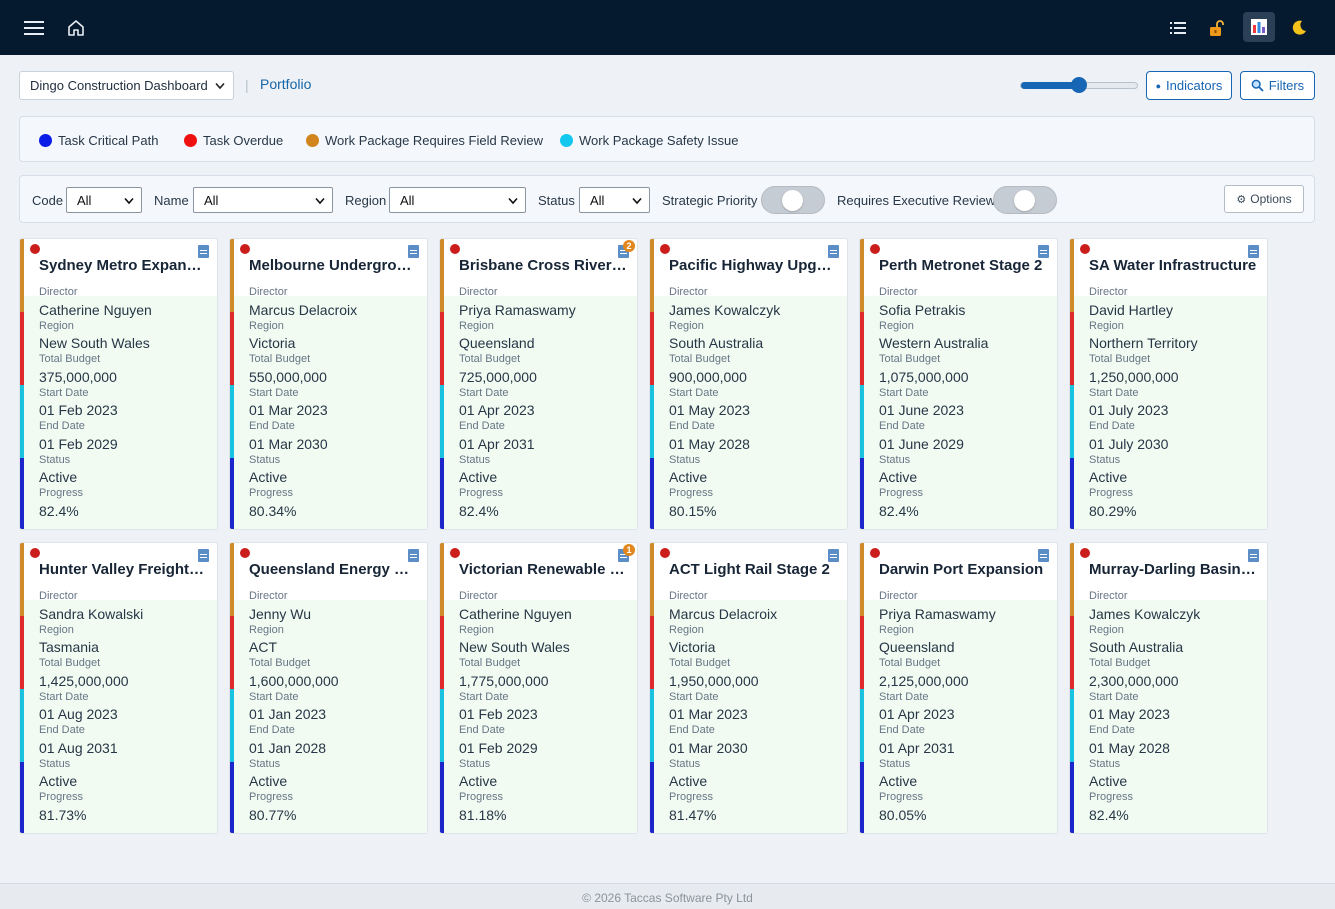  I want to click on options-button: ⚙ Options, so click(1264, 199).